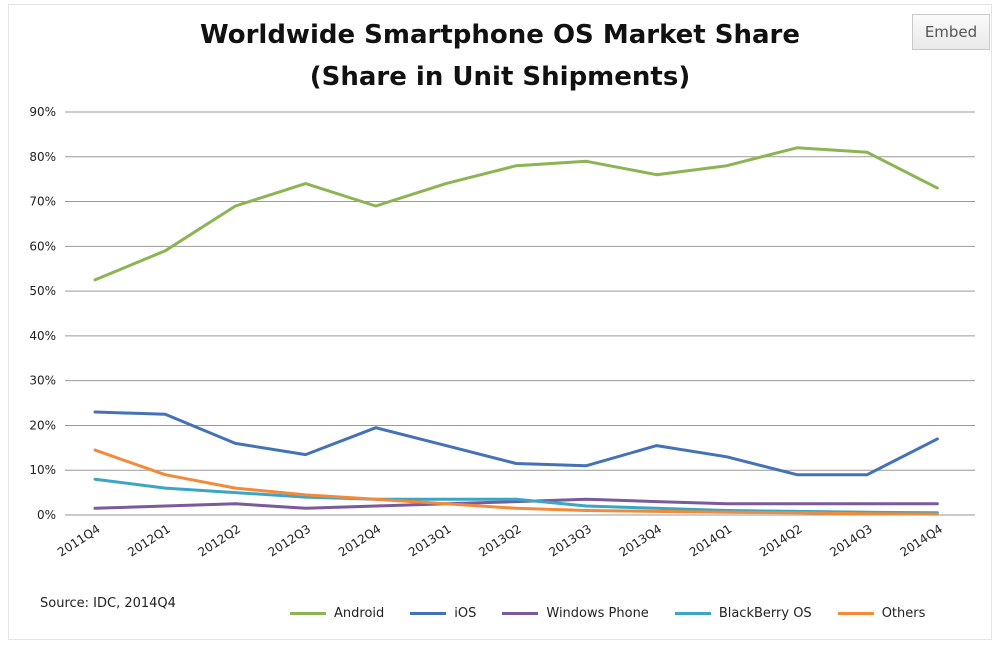 Image resolution: width=1000 pixels, height=649 pixels. I want to click on chart-title: Worldwide Smartphone OS Market Share, so click(500, 35).